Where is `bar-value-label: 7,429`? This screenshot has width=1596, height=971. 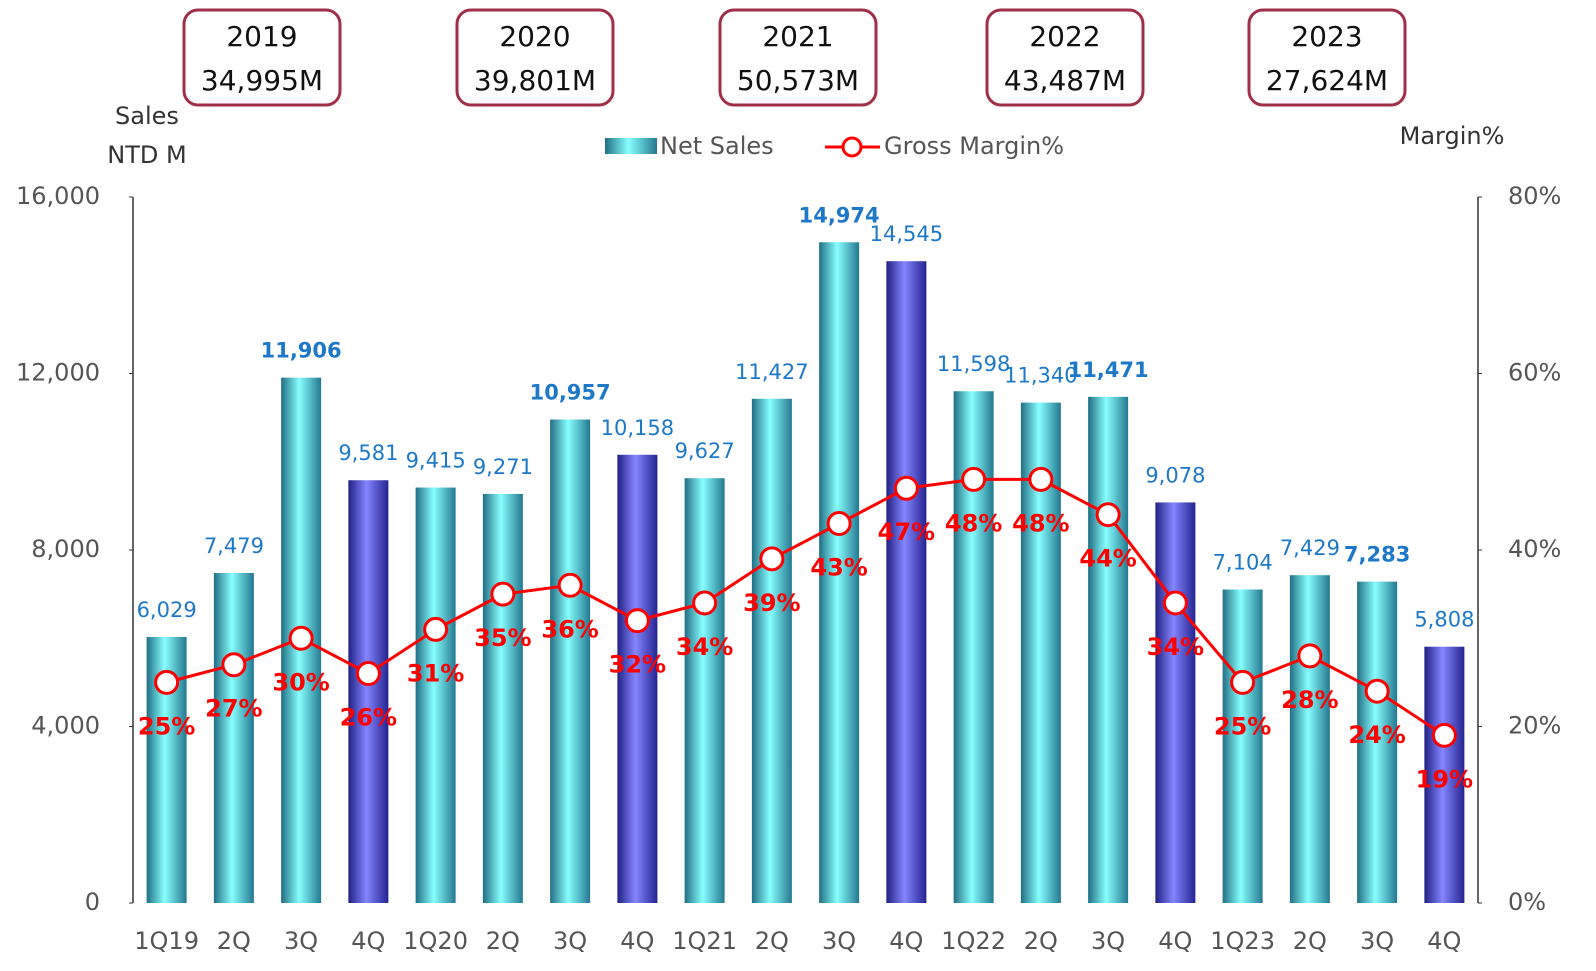
bar-value-label: 7,429 is located at coordinates (1310, 548).